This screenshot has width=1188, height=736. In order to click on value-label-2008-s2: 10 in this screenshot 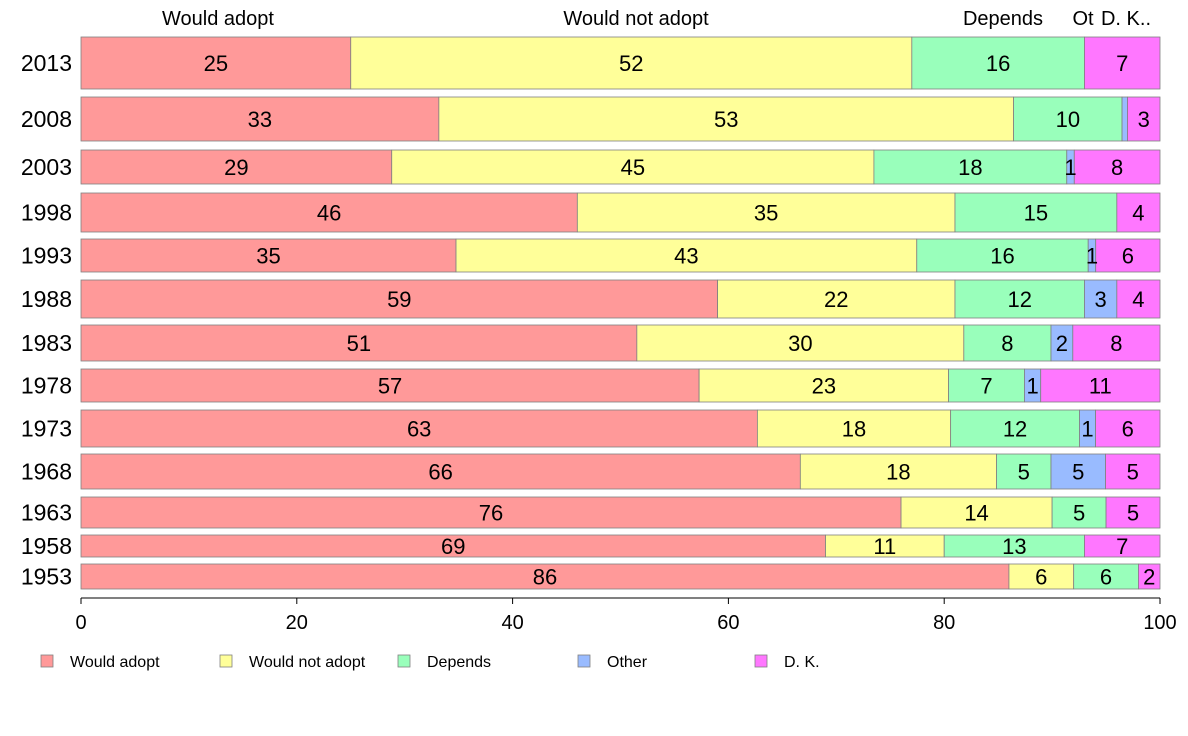, I will do `click(1068, 119)`.